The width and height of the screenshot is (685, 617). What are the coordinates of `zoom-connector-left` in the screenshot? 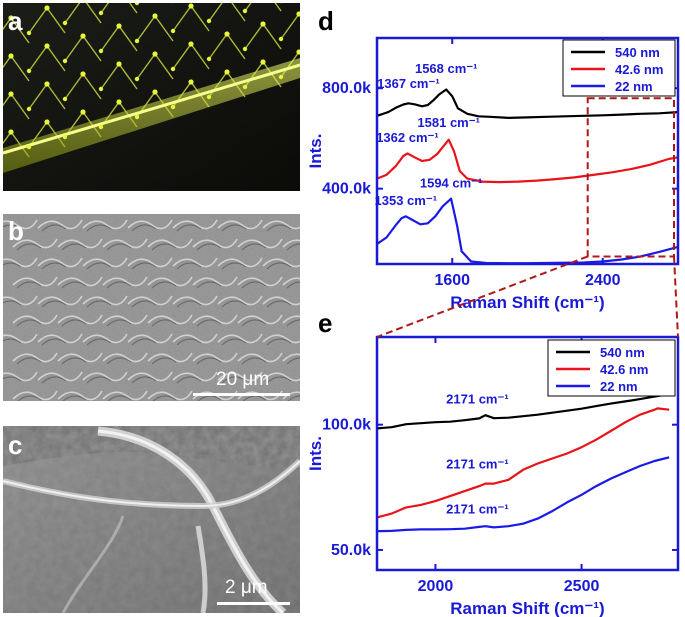 It's located at (482, 296).